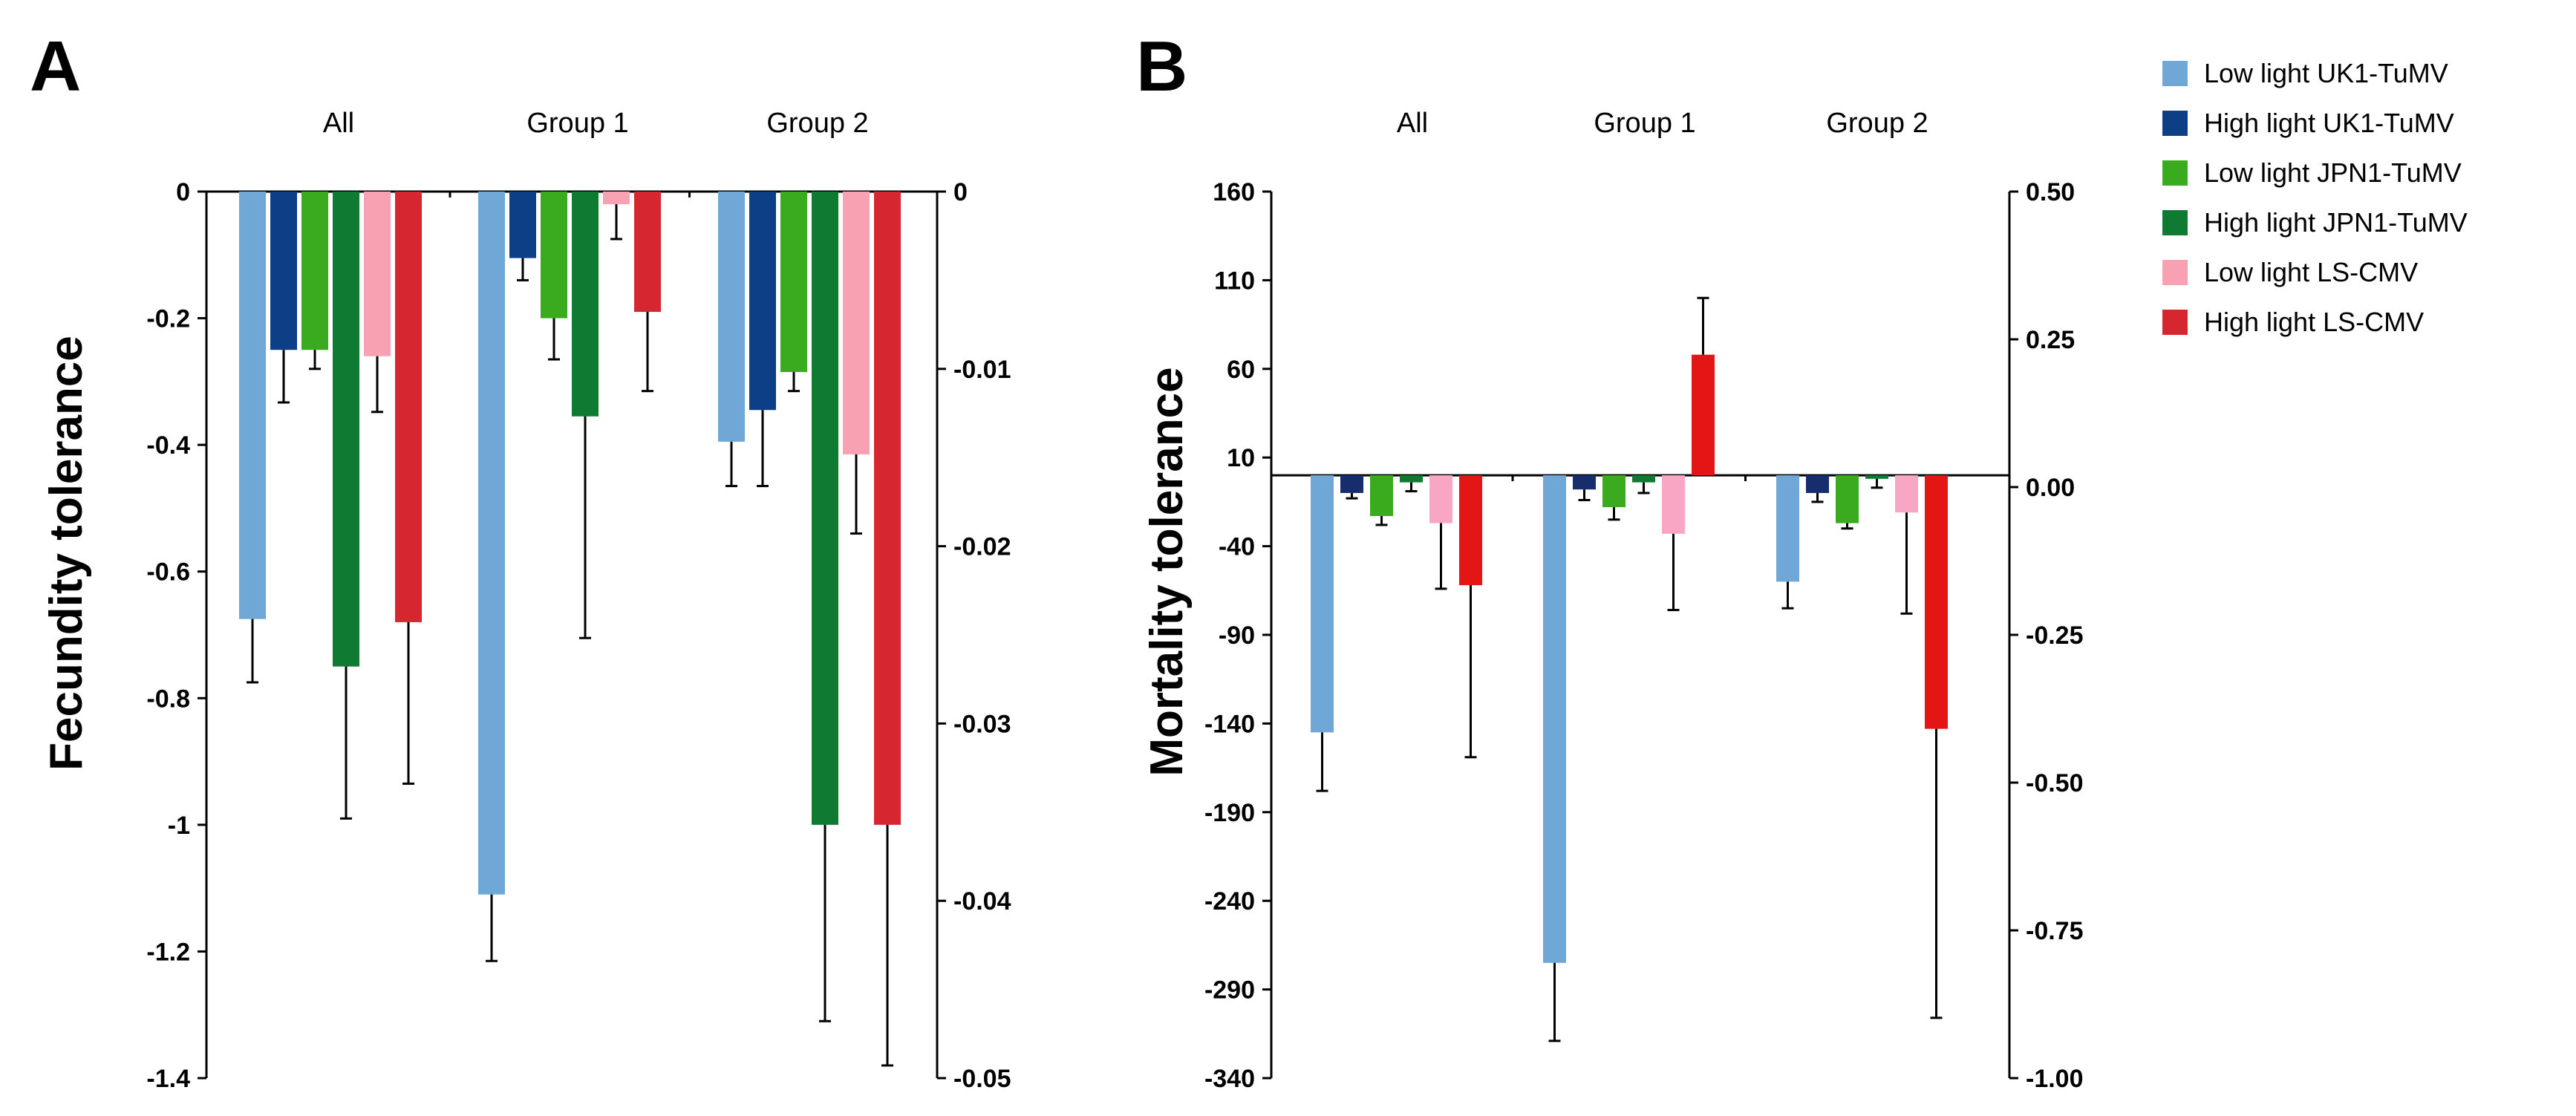 Image resolution: width=2576 pixels, height=1116 pixels. Describe the element at coordinates (1322, 604) in the screenshot. I see `panel-b-bar-low-light-uk1-tumv-all` at that location.